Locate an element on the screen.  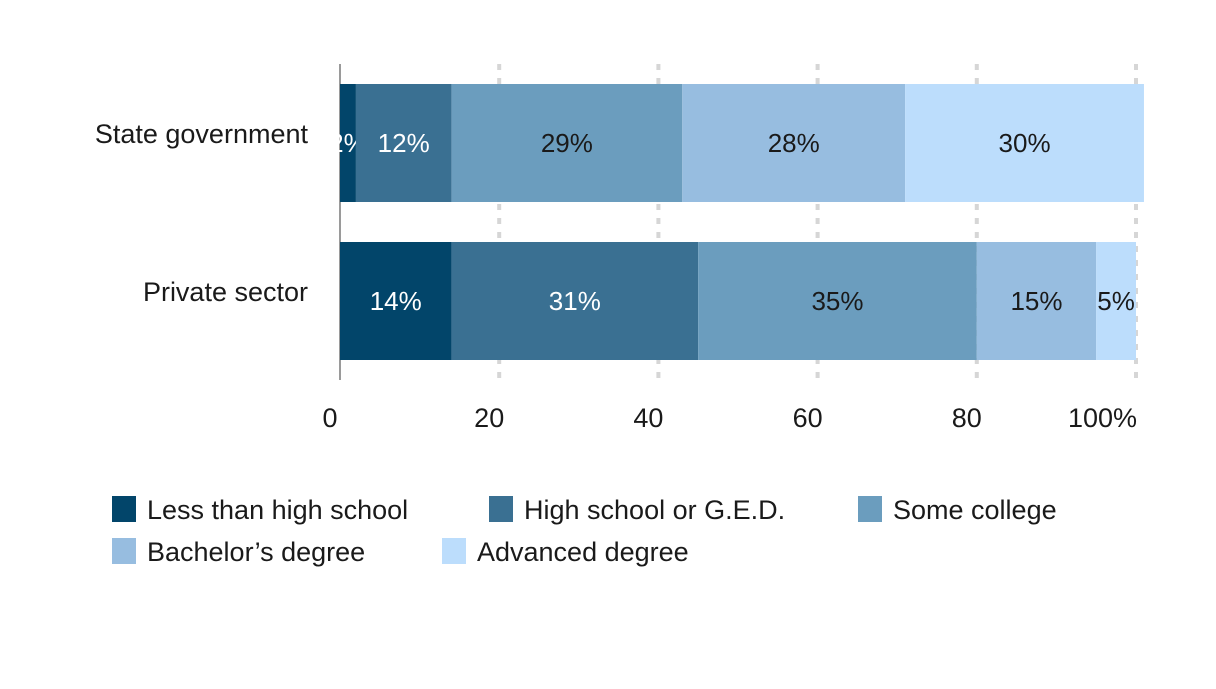
category-labels: State government Private sector is located at coordinates (202, 213).